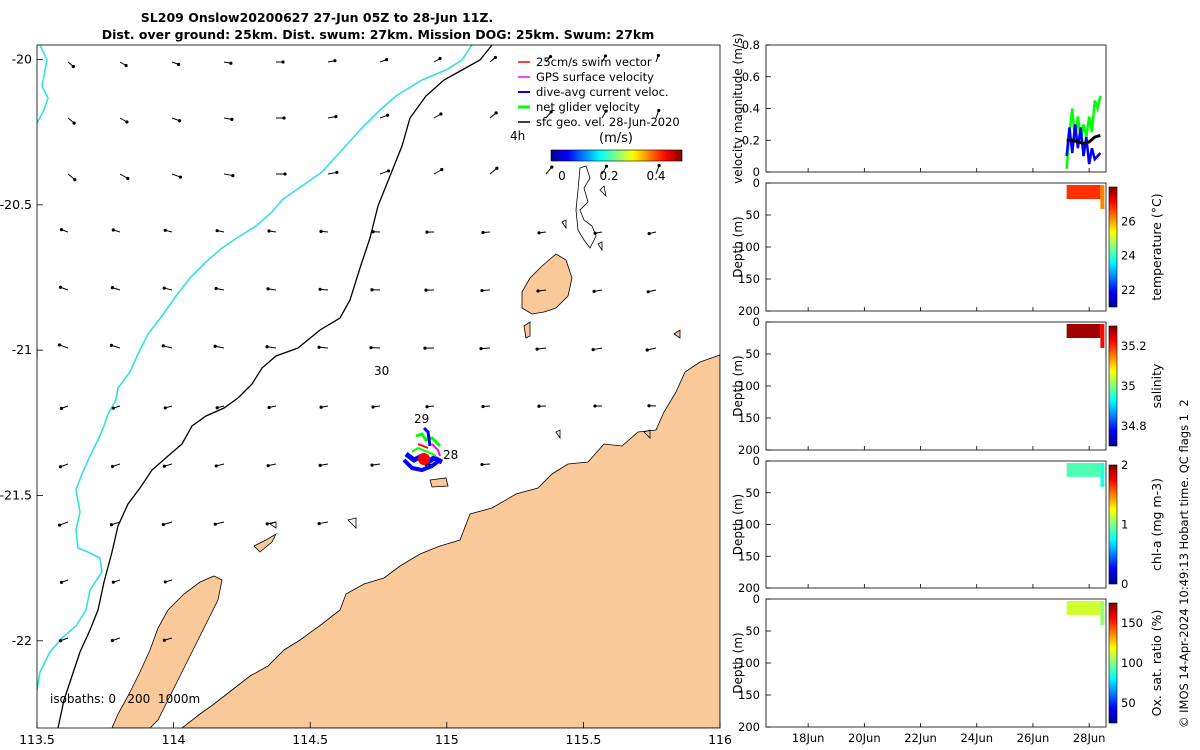 The image size is (1200, 750). What do you see at coordinates (1124, 465) in the screenshot?
I see `colorbar-tick-label: 2` at bounding box center [1124, 465].